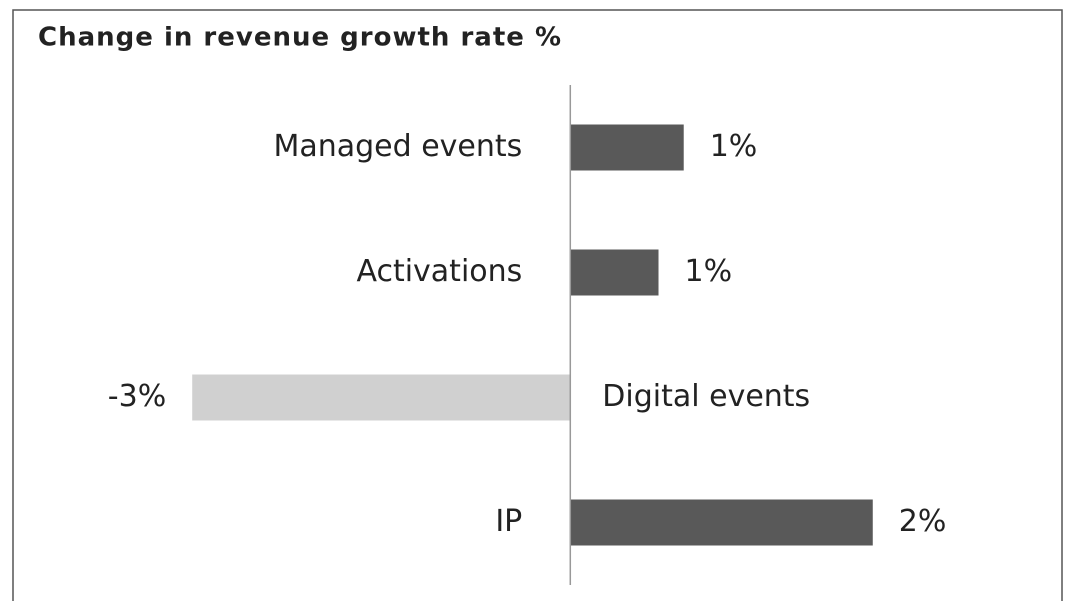  What do you see at coordinates (508, 521) in the screenshot?
I see `category-label: IP` at bounding box center [508, 521].